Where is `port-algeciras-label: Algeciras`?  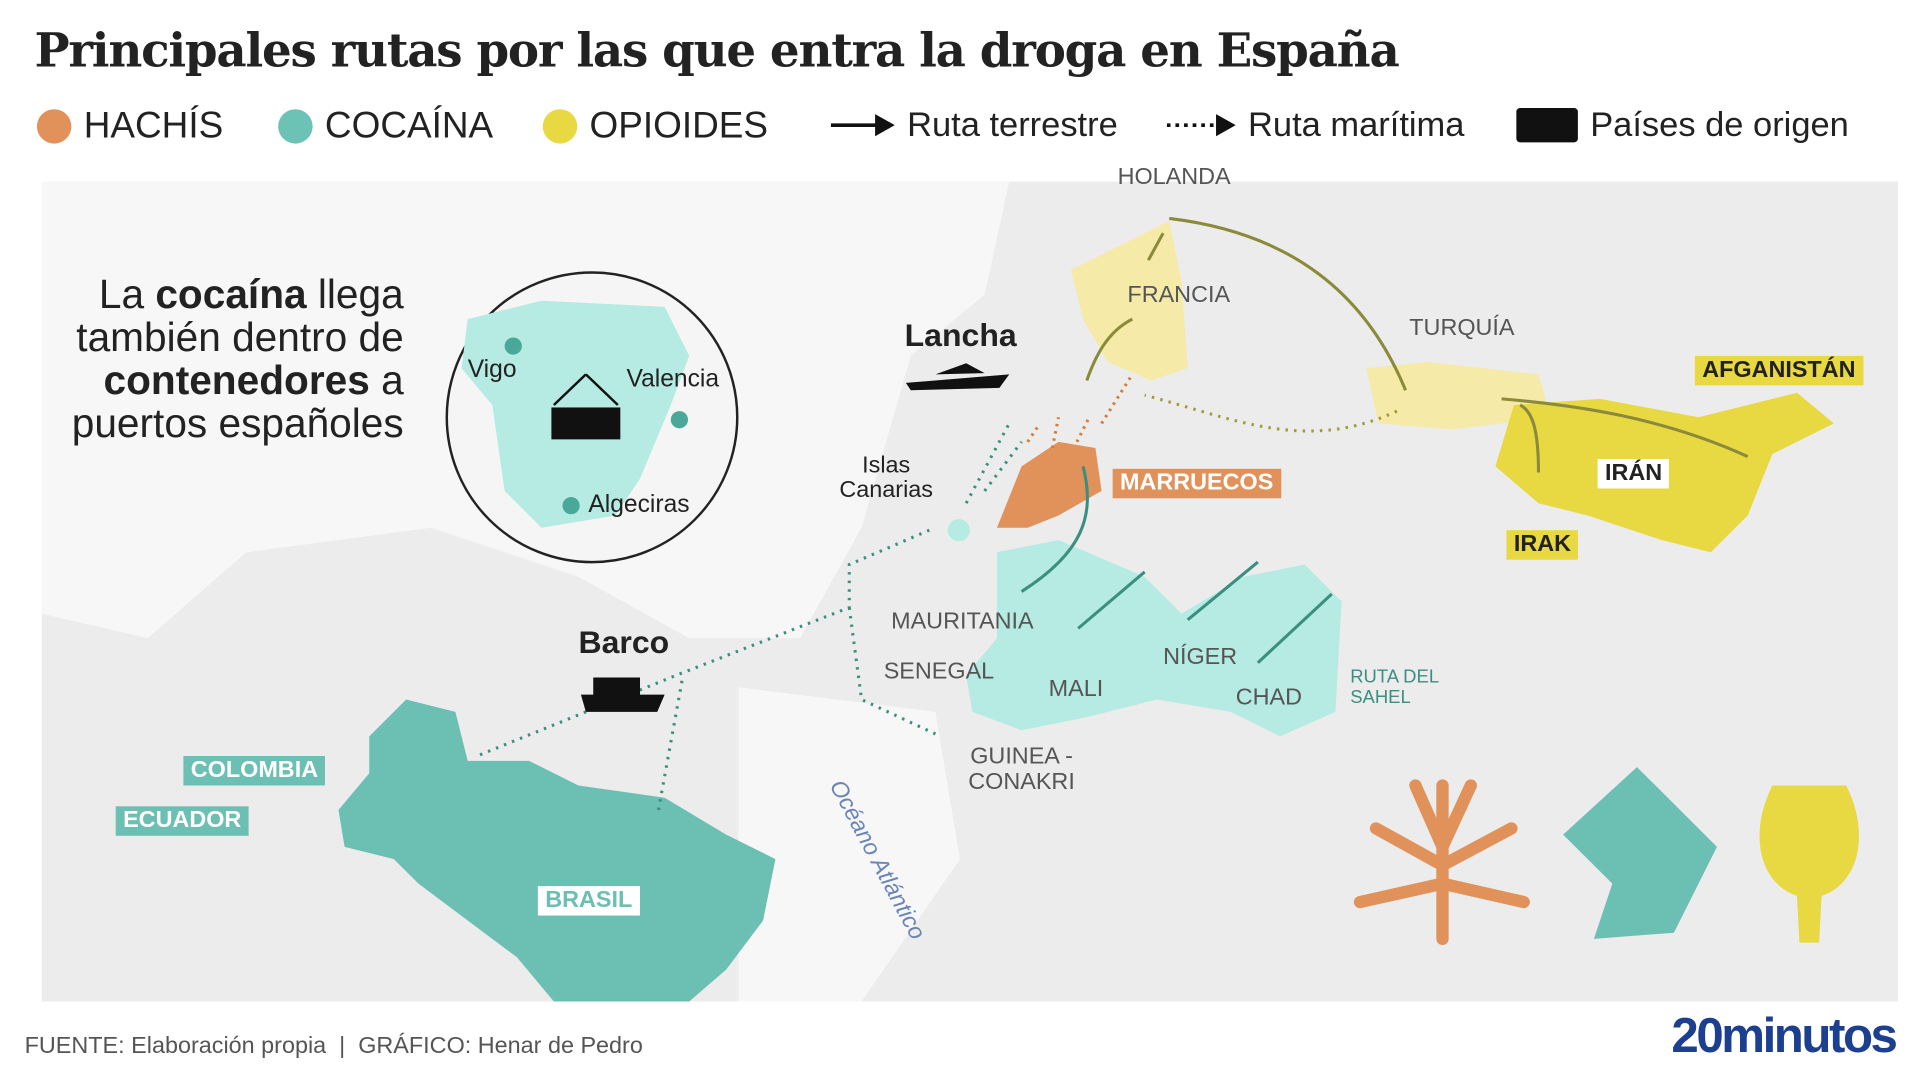
port-algeciras-label: Algeciras is located at coordinates (639, 504).